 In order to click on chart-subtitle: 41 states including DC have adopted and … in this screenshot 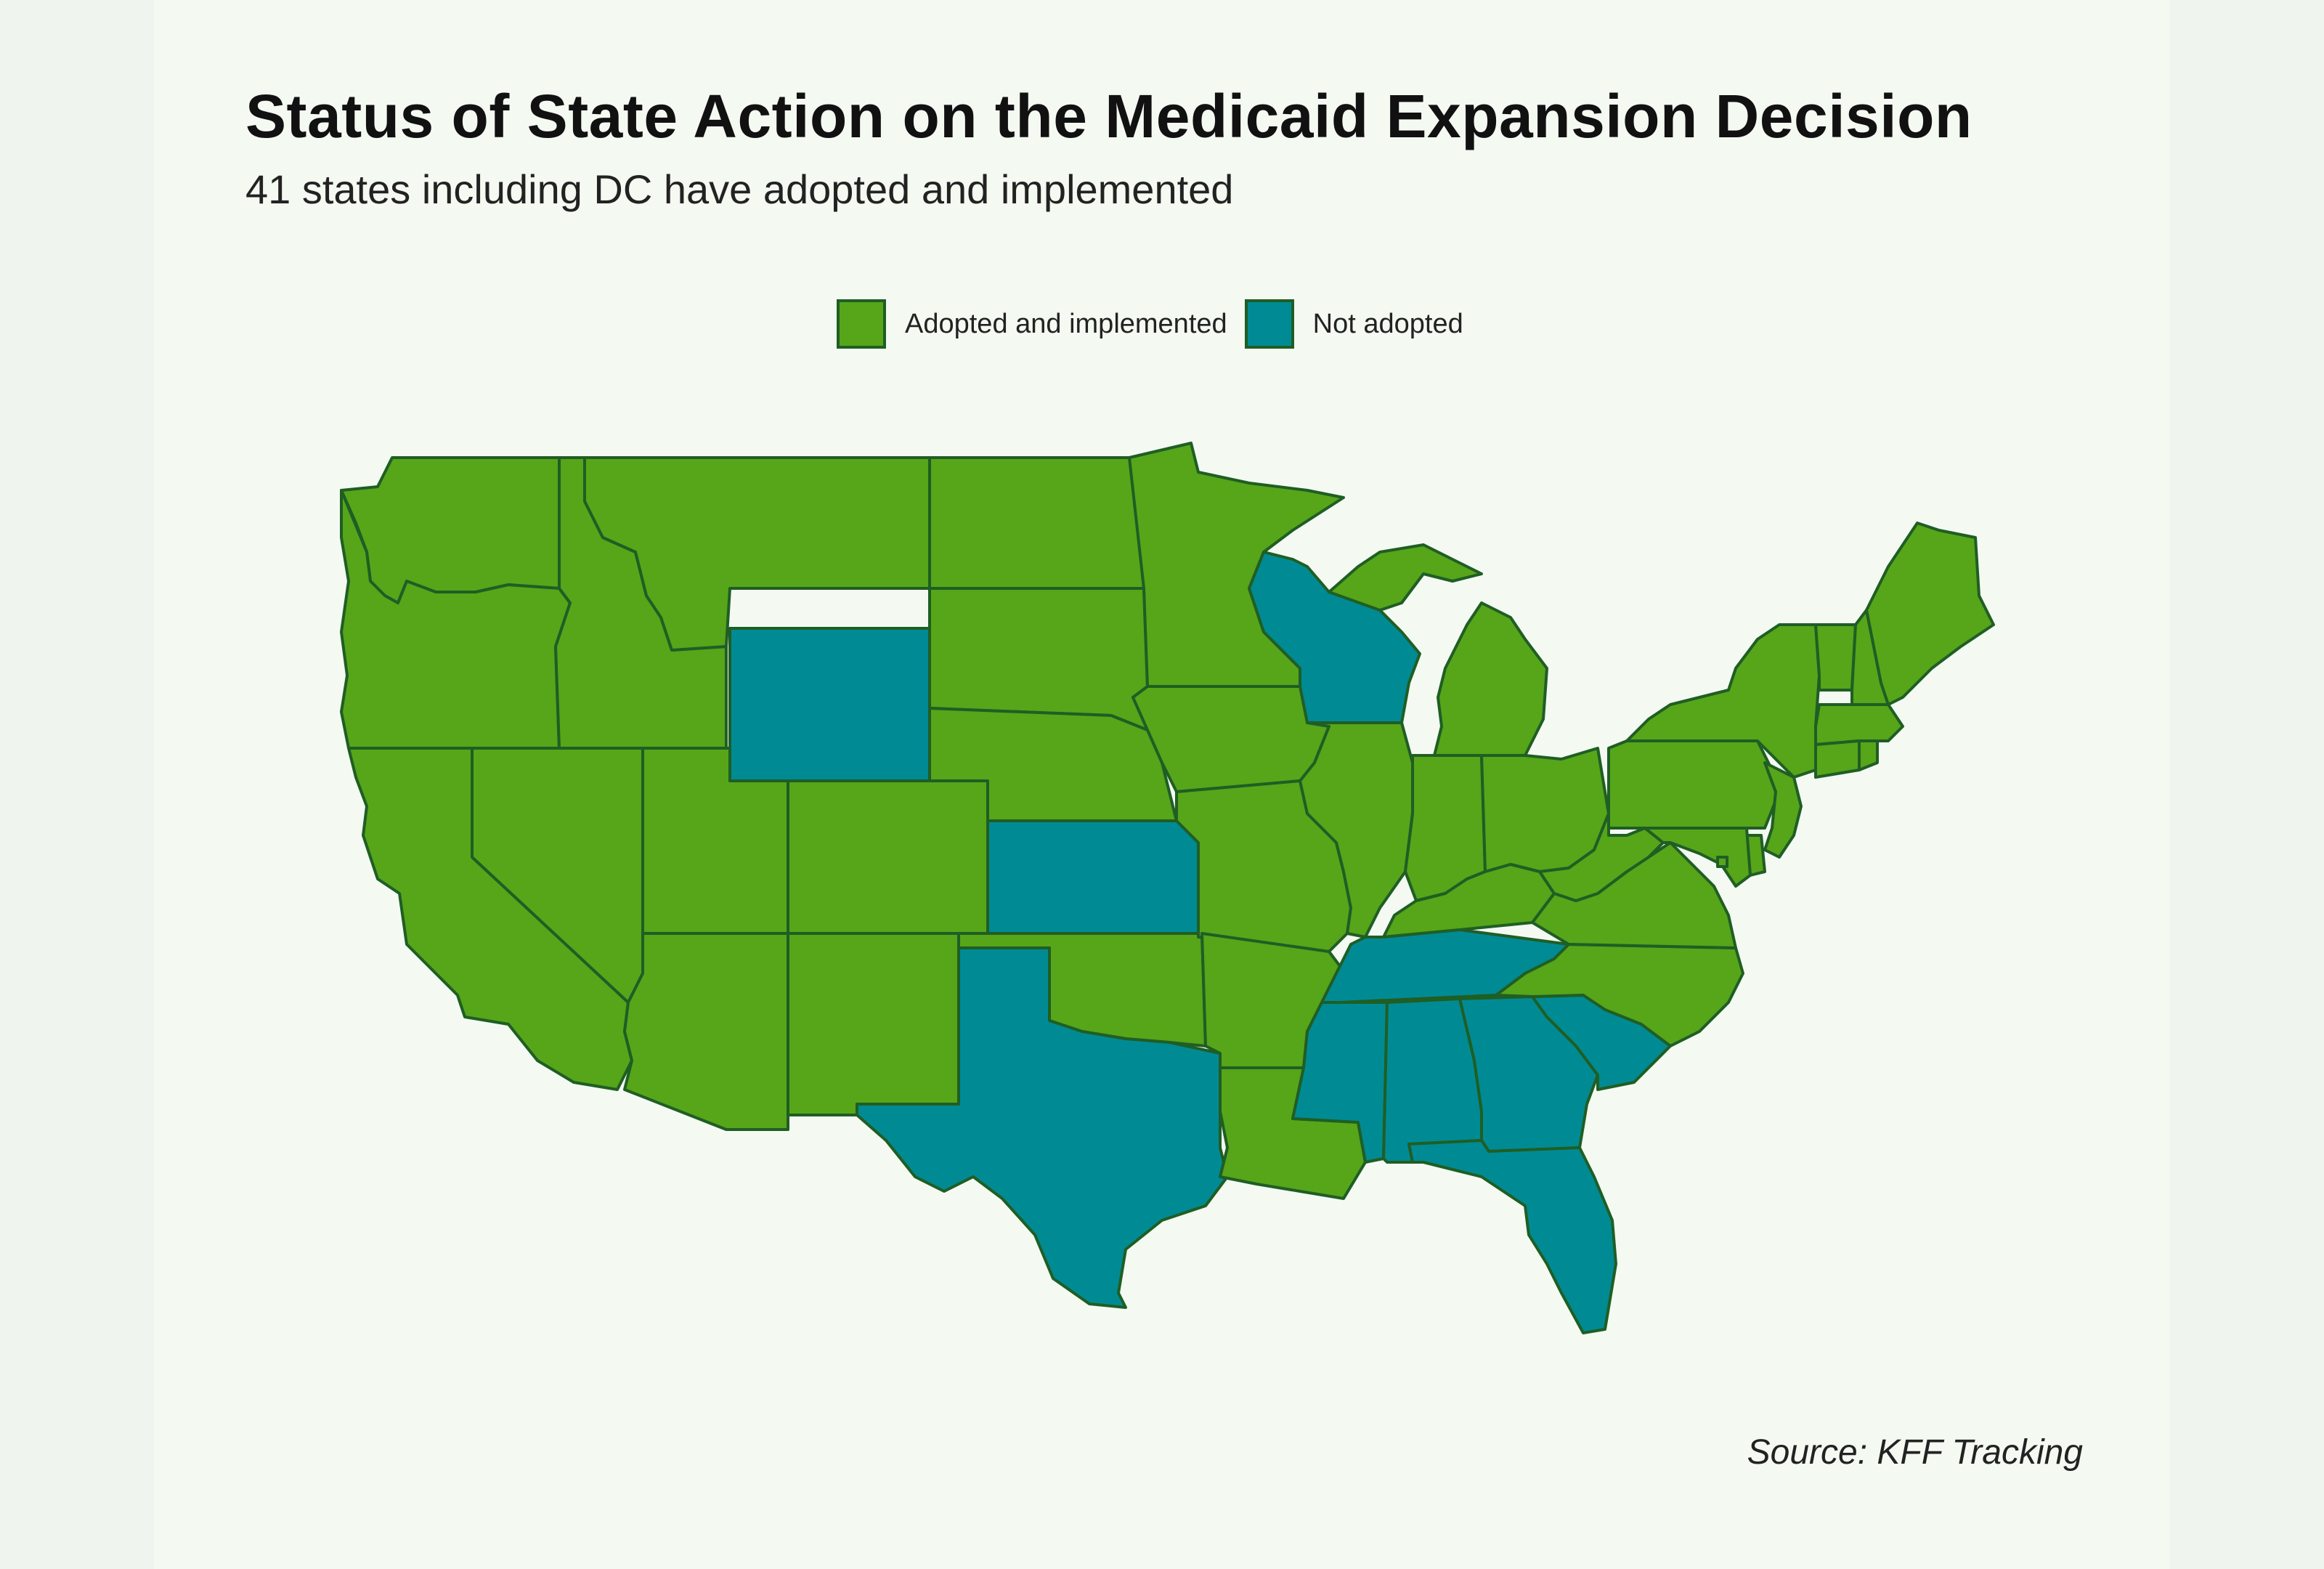, I will do `click(739, 189)`.